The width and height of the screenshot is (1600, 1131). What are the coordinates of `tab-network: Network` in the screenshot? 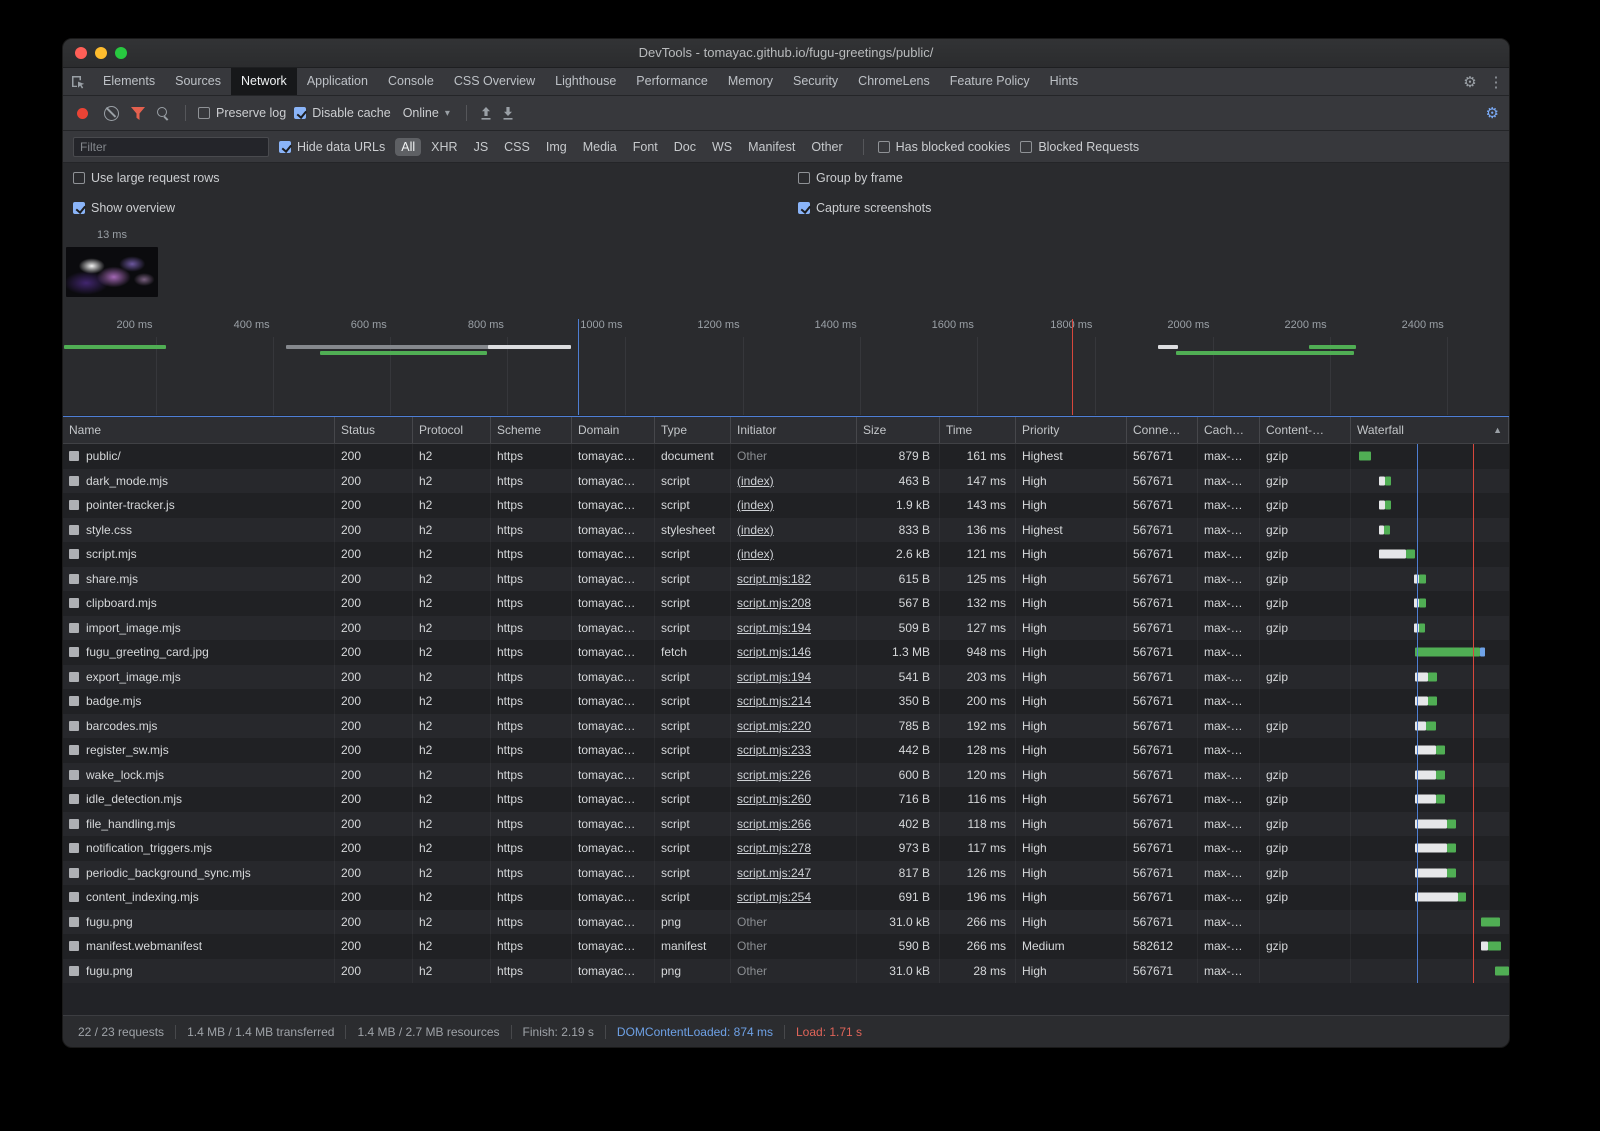 It's located at (263, 81).